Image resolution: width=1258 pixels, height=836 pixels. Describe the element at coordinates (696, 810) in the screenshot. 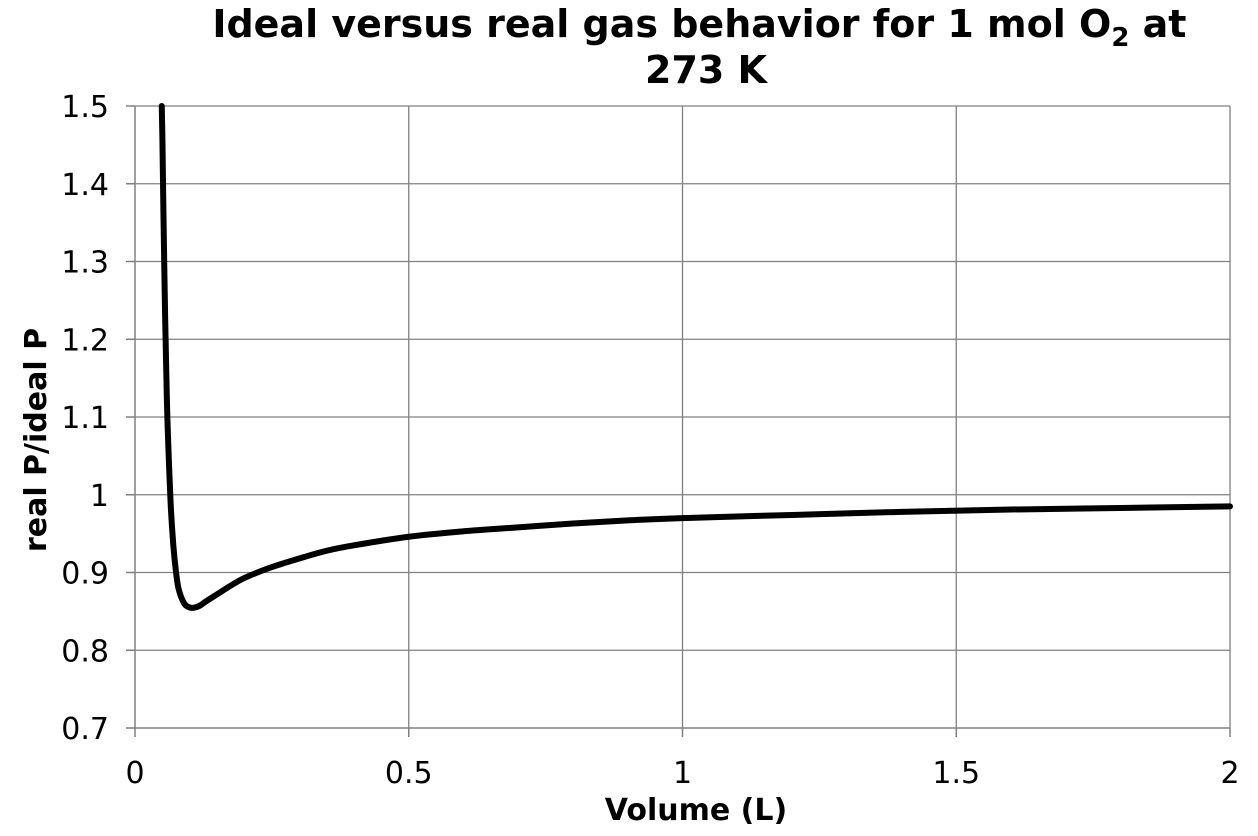

I see `x-axis-title: Volume (L)` at that location.